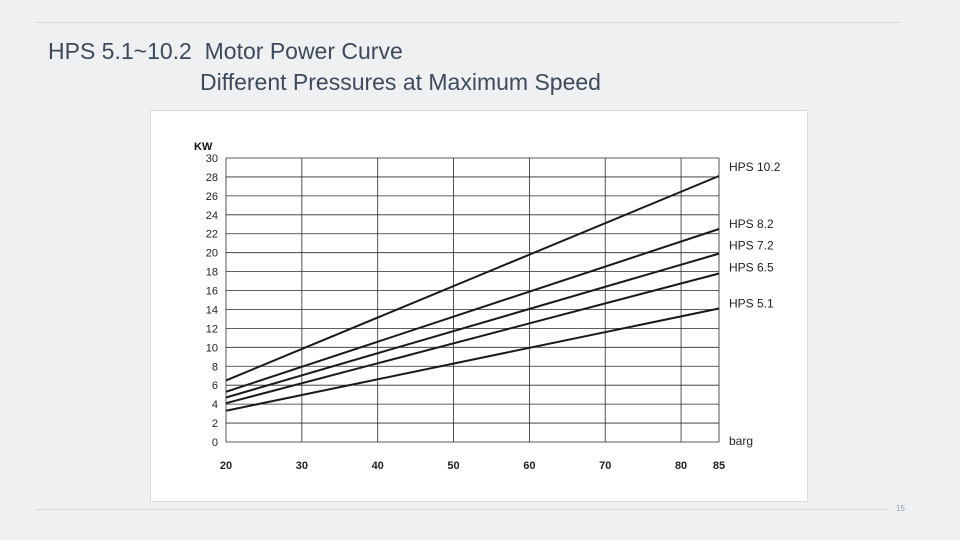 The image size is (960, 540). Describe the element at coordinates (529, 466) in the screenshot. I see `x-tick-label: 60` at that location.